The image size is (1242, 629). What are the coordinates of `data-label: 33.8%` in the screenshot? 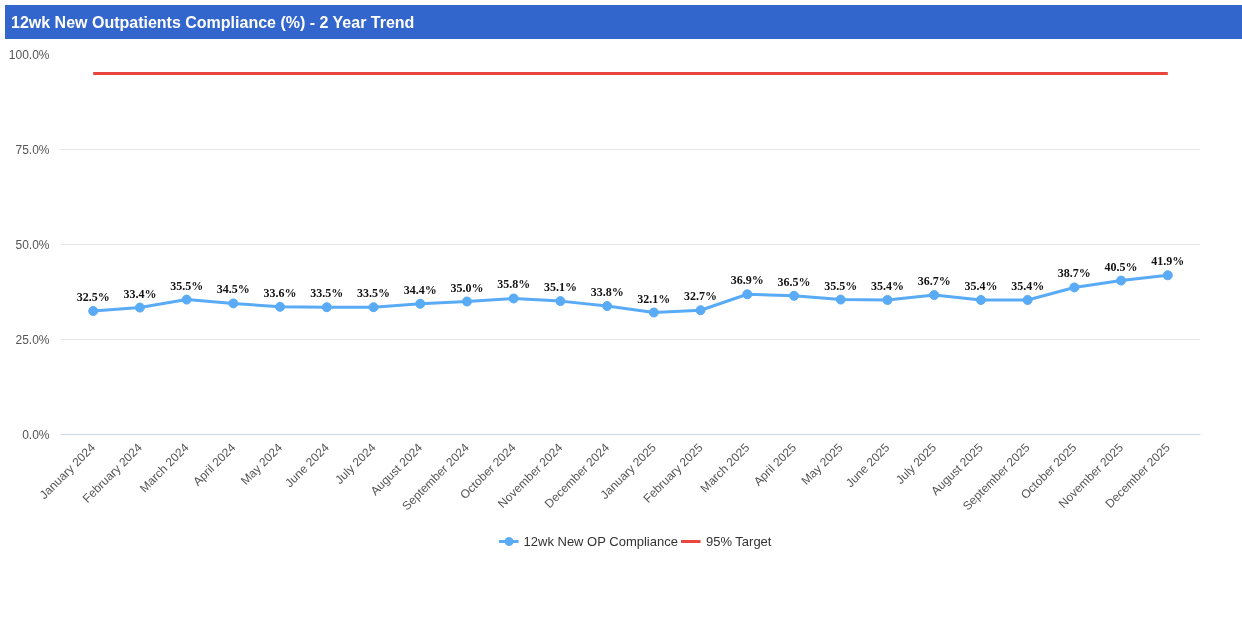 It's located at (607, 292).